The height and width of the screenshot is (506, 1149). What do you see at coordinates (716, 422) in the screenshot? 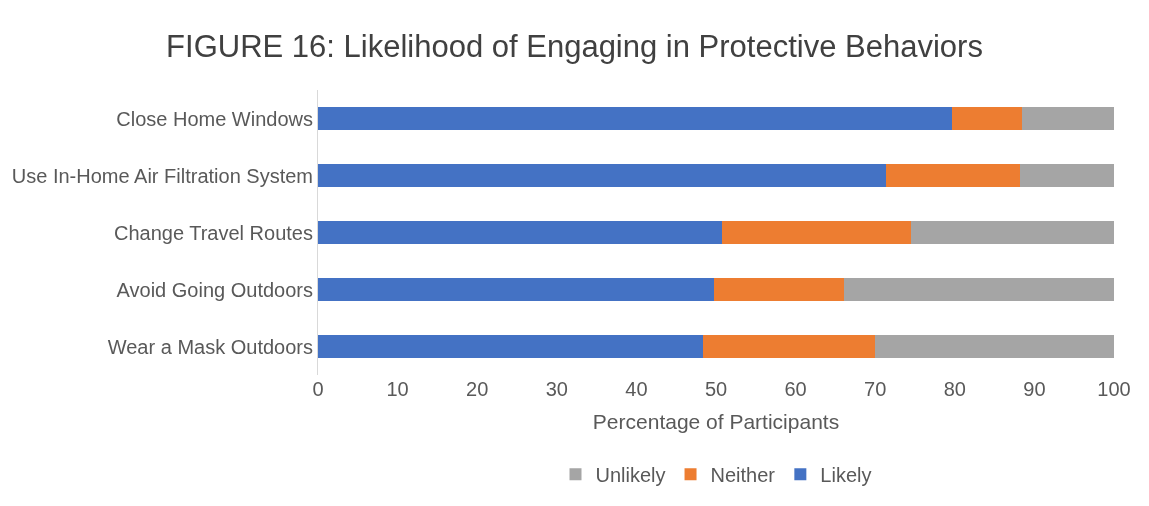
I see `x-axis-title: Percentage of Participants` at bounding box center [716, 422].